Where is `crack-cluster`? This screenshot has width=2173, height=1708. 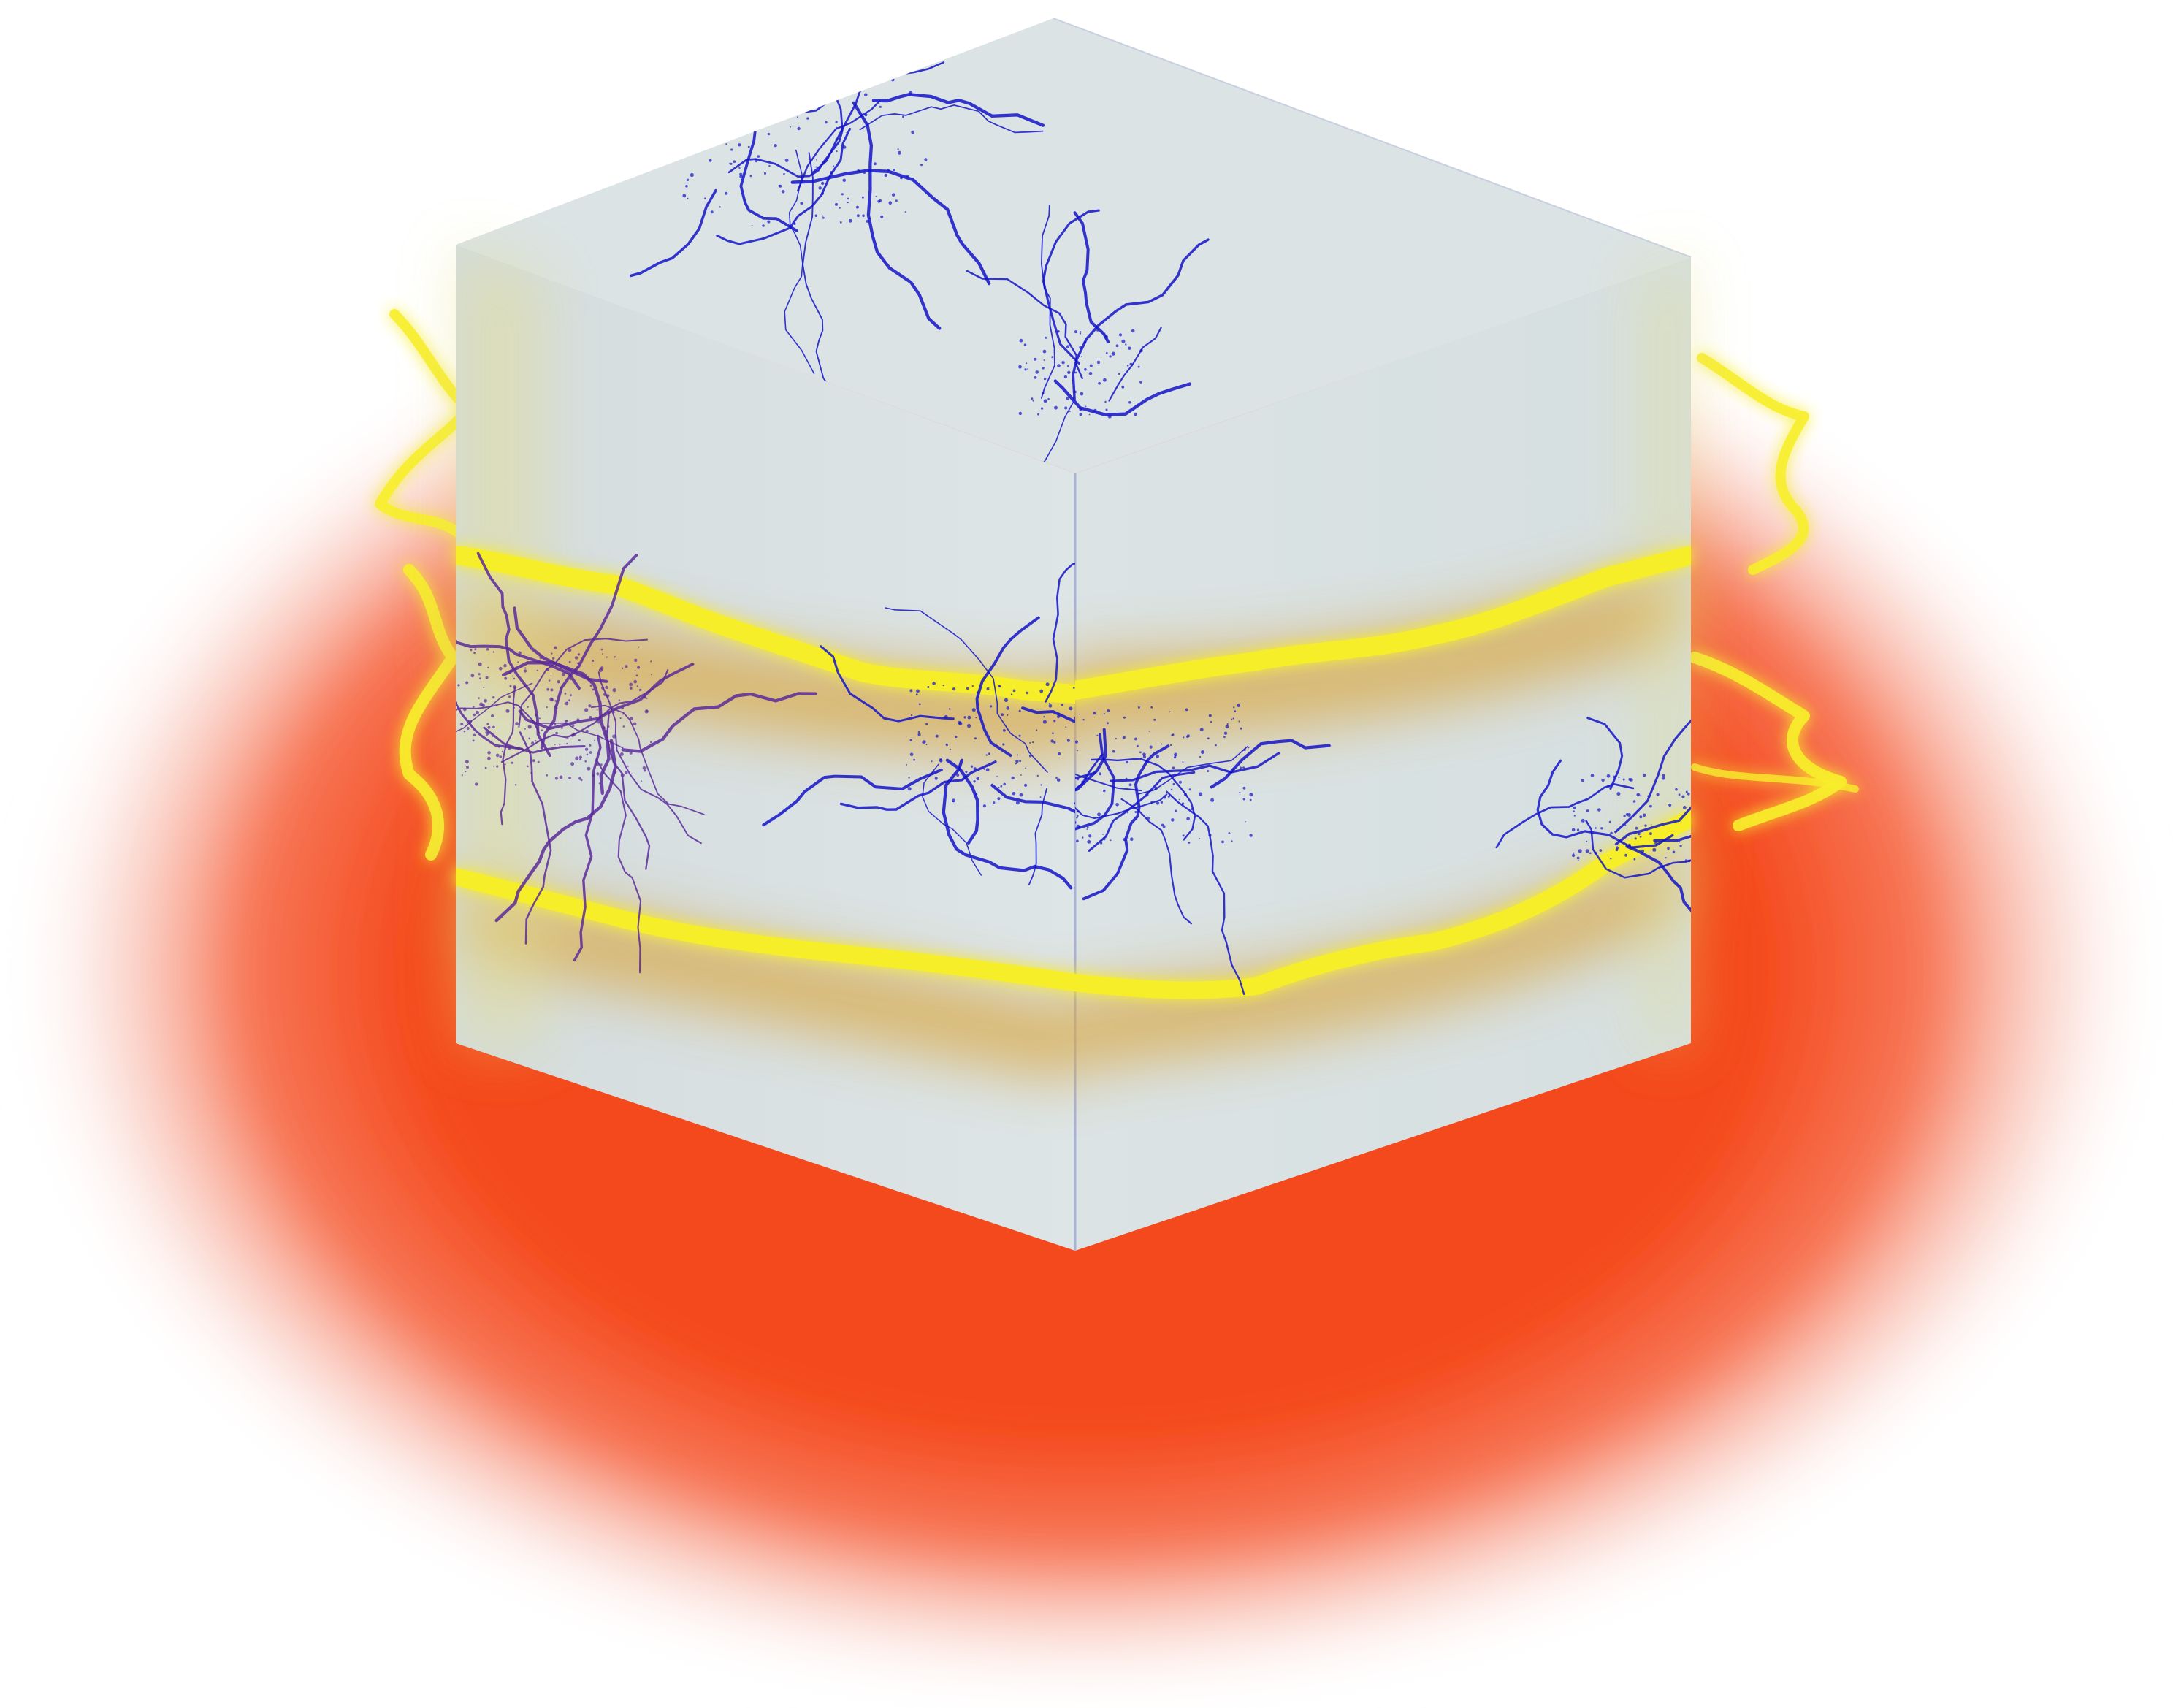 crack-cluster is located at coordinates (918, 722).